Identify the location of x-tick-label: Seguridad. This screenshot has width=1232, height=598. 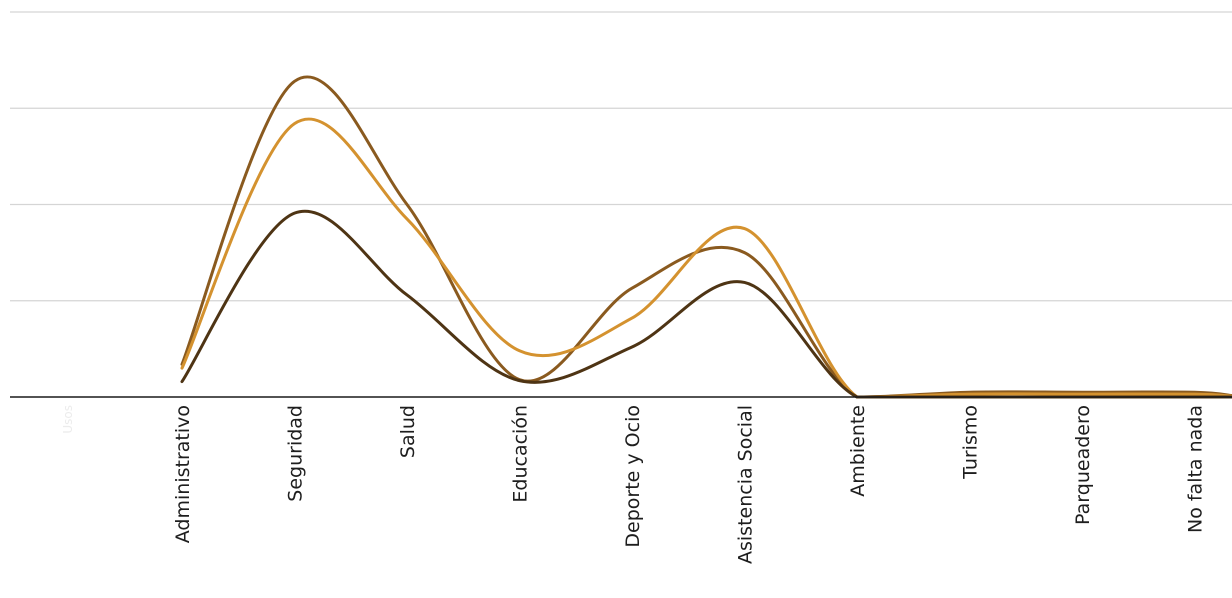
(296, 453).